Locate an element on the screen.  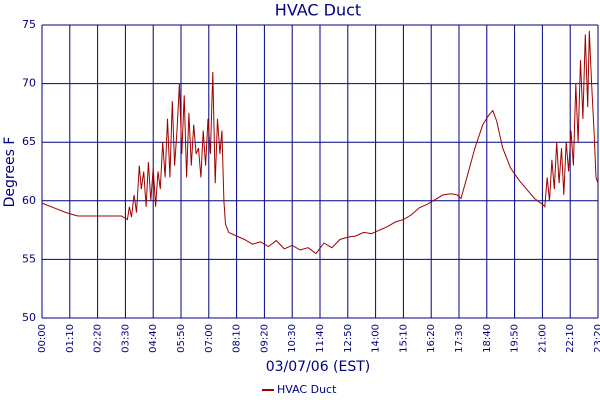
x-tick-label: 18:40 is located at coordinates (487, 338).